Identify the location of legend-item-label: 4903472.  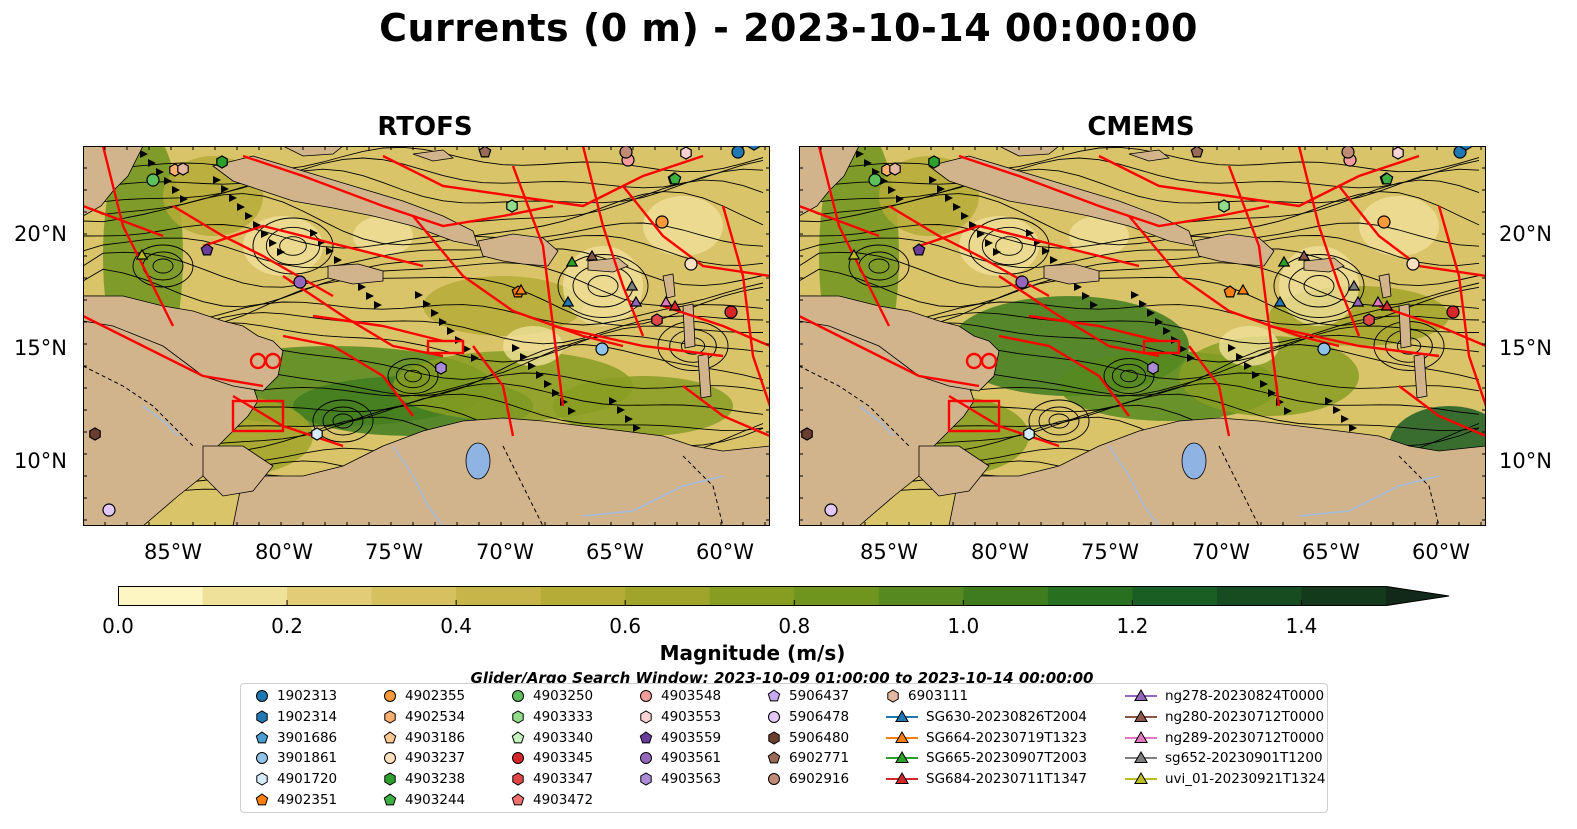
(563, 800).